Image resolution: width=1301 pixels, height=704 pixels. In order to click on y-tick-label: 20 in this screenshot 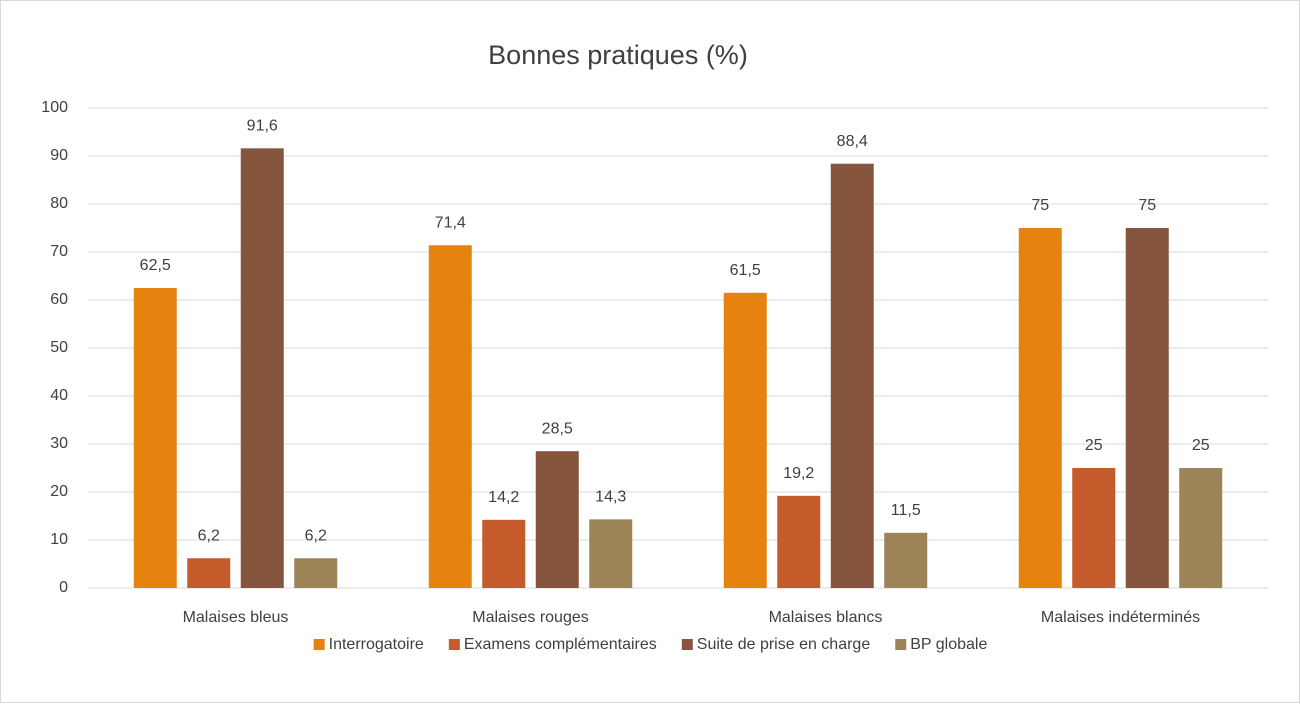, I will do `click(59, 491)`.